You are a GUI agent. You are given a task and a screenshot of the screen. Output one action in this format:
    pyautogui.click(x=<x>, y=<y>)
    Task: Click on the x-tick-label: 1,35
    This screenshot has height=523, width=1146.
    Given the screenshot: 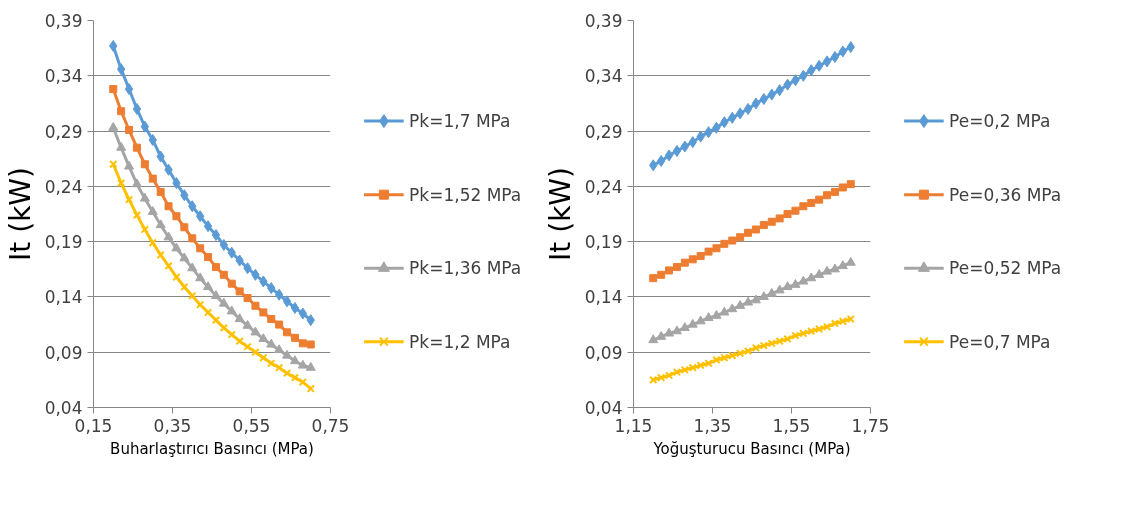 What is the action you would take?
    pyautogui.click(x=712, y=425)
    